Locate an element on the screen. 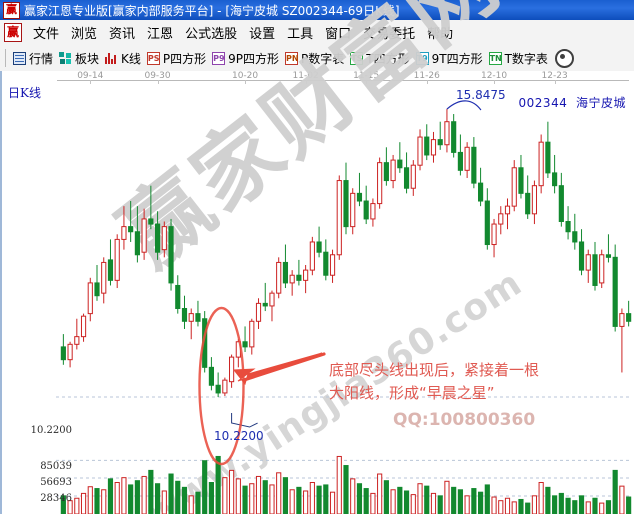 This screenshot has width=634, height=514. toolbar-button-kline: K线 is located at coordinates (123, 58).